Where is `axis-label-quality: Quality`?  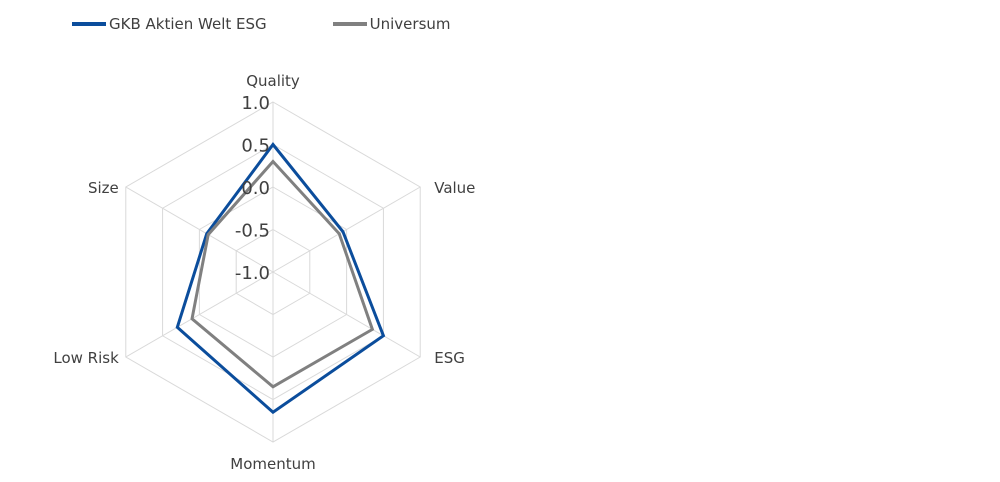
axis-label-quality: Quality is located at coordinates (273, 81).